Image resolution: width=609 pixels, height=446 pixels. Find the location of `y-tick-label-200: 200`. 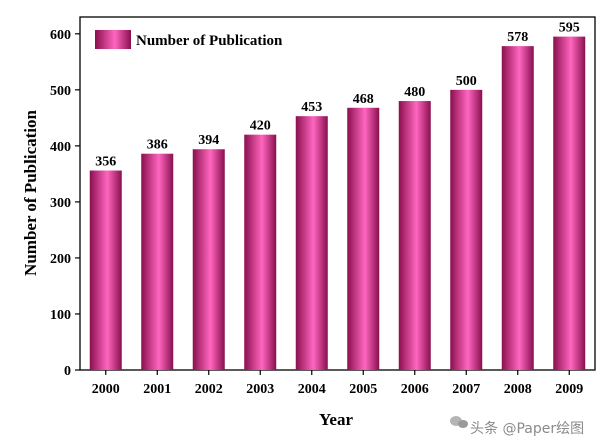

y-tick-label-200: 200 is located at coordinates (60, 259).